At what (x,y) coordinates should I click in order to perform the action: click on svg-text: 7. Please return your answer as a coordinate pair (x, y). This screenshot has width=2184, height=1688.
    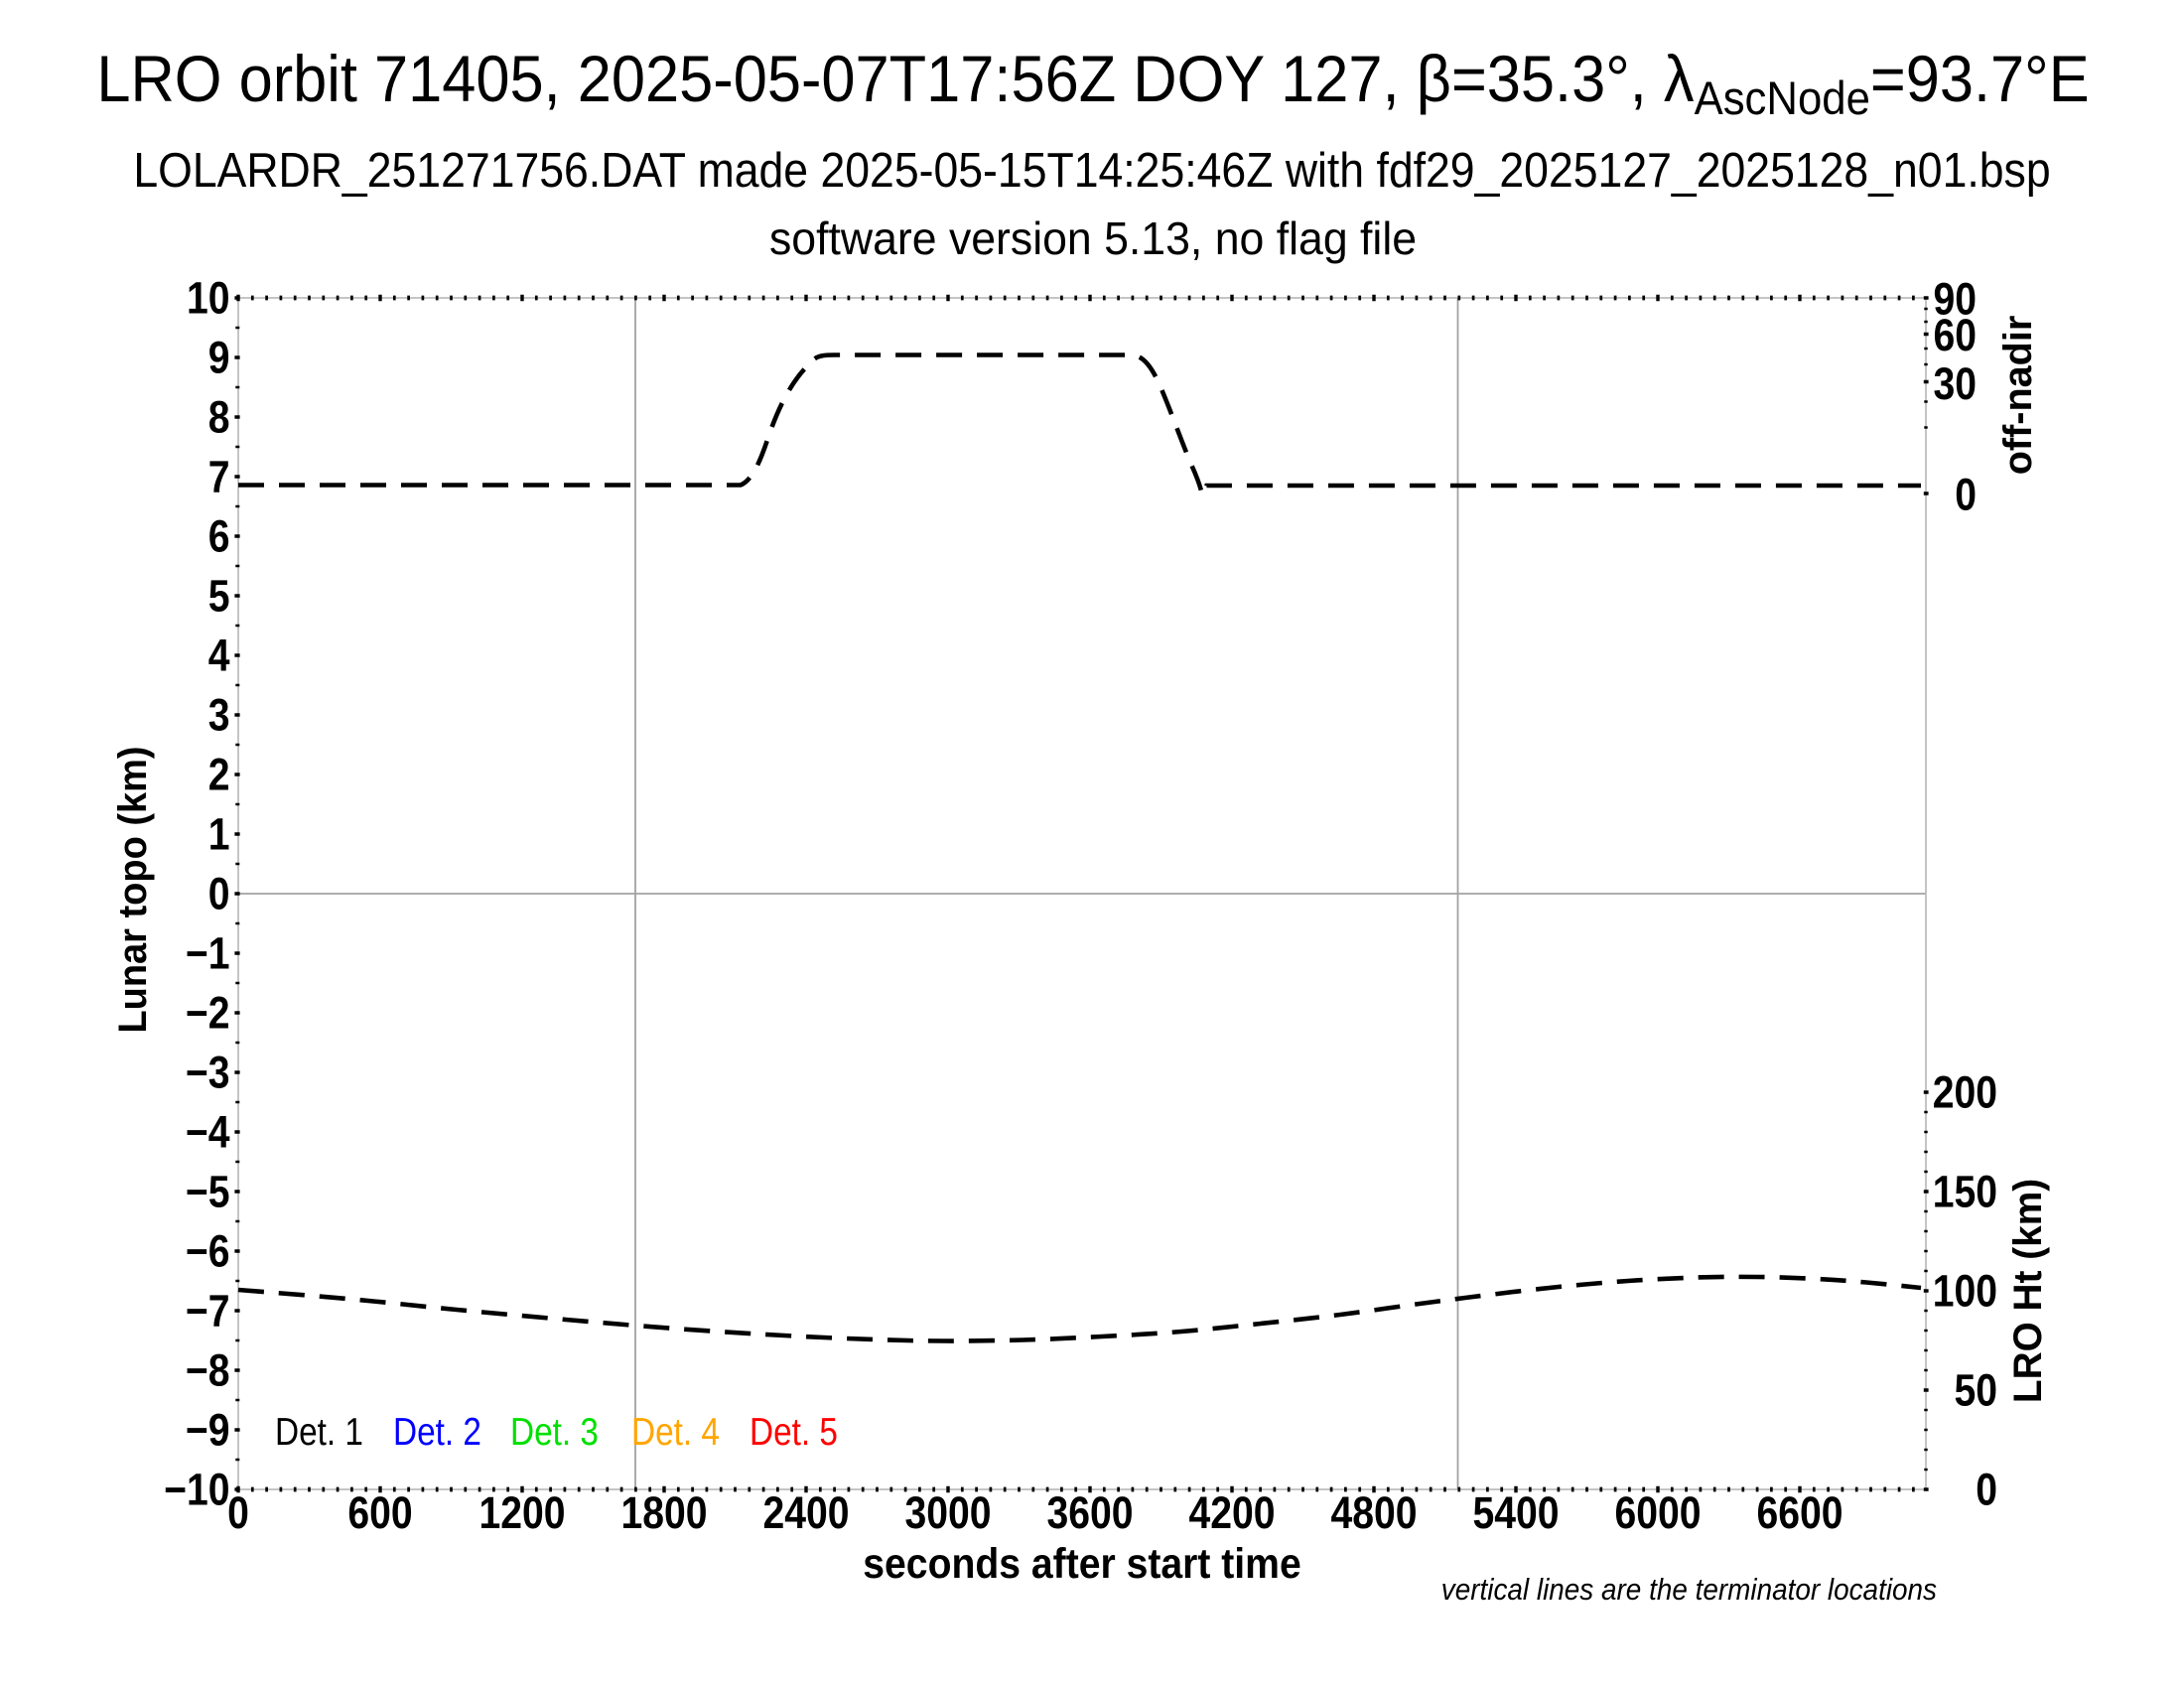
    Looking at the image, I should click on (219, 476).